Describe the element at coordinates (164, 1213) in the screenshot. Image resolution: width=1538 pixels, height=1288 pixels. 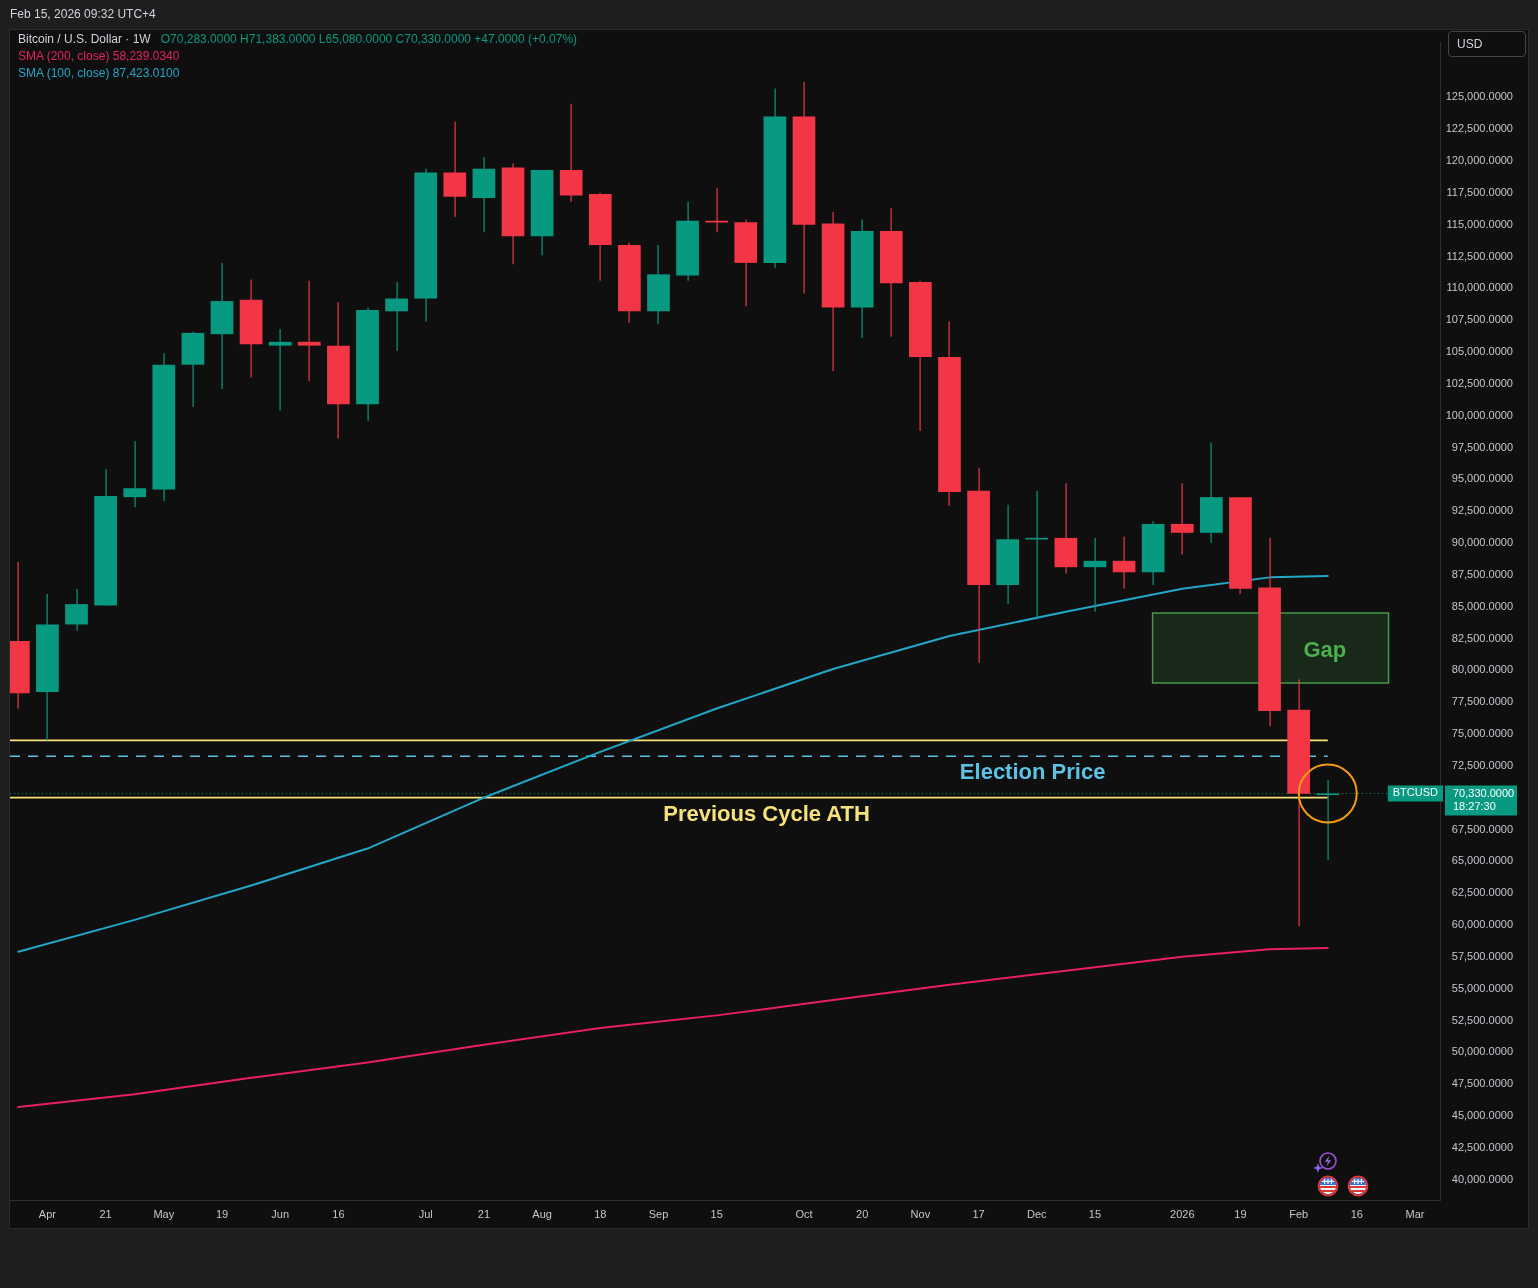
I see `x-tick-label: May` at that location.